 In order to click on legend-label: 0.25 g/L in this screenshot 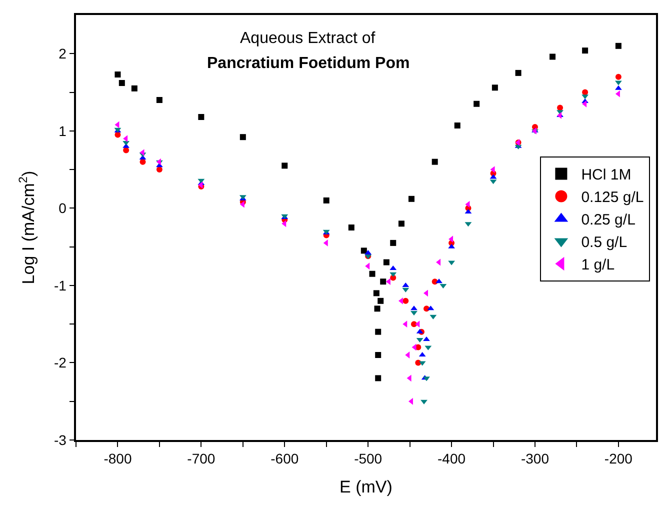, I will do `click(608, 220)`.